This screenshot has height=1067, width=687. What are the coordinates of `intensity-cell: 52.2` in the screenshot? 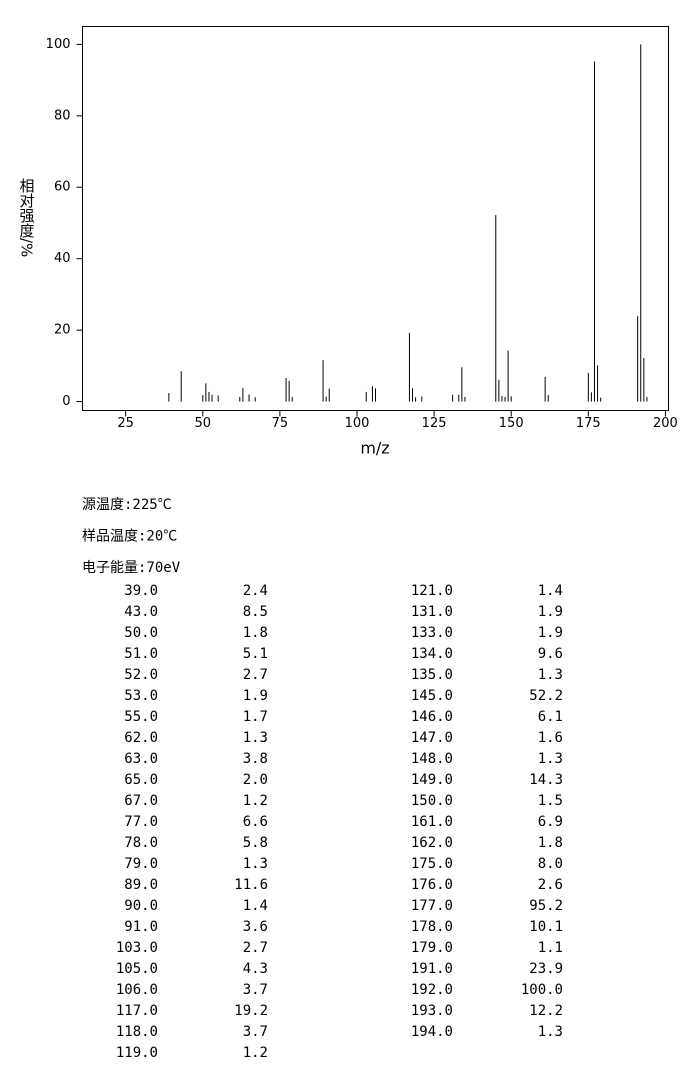 It's located at (546, 696).